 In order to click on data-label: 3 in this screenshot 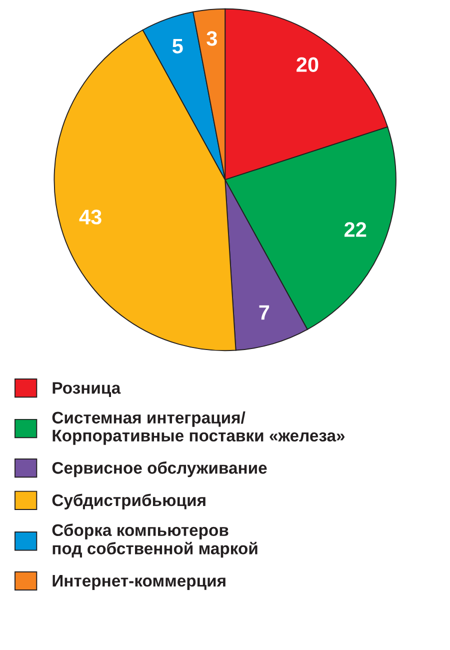, I will do `click(211, 38)`.